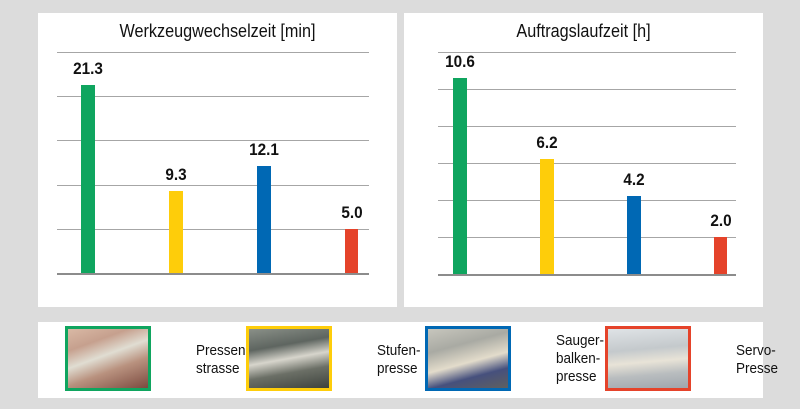 The height and width of the screenshot is (409, 800). What do you see at coordinates (352, 212) in the screenshot?
I see `value-label: 5.0` at bounding box center [352, 212].